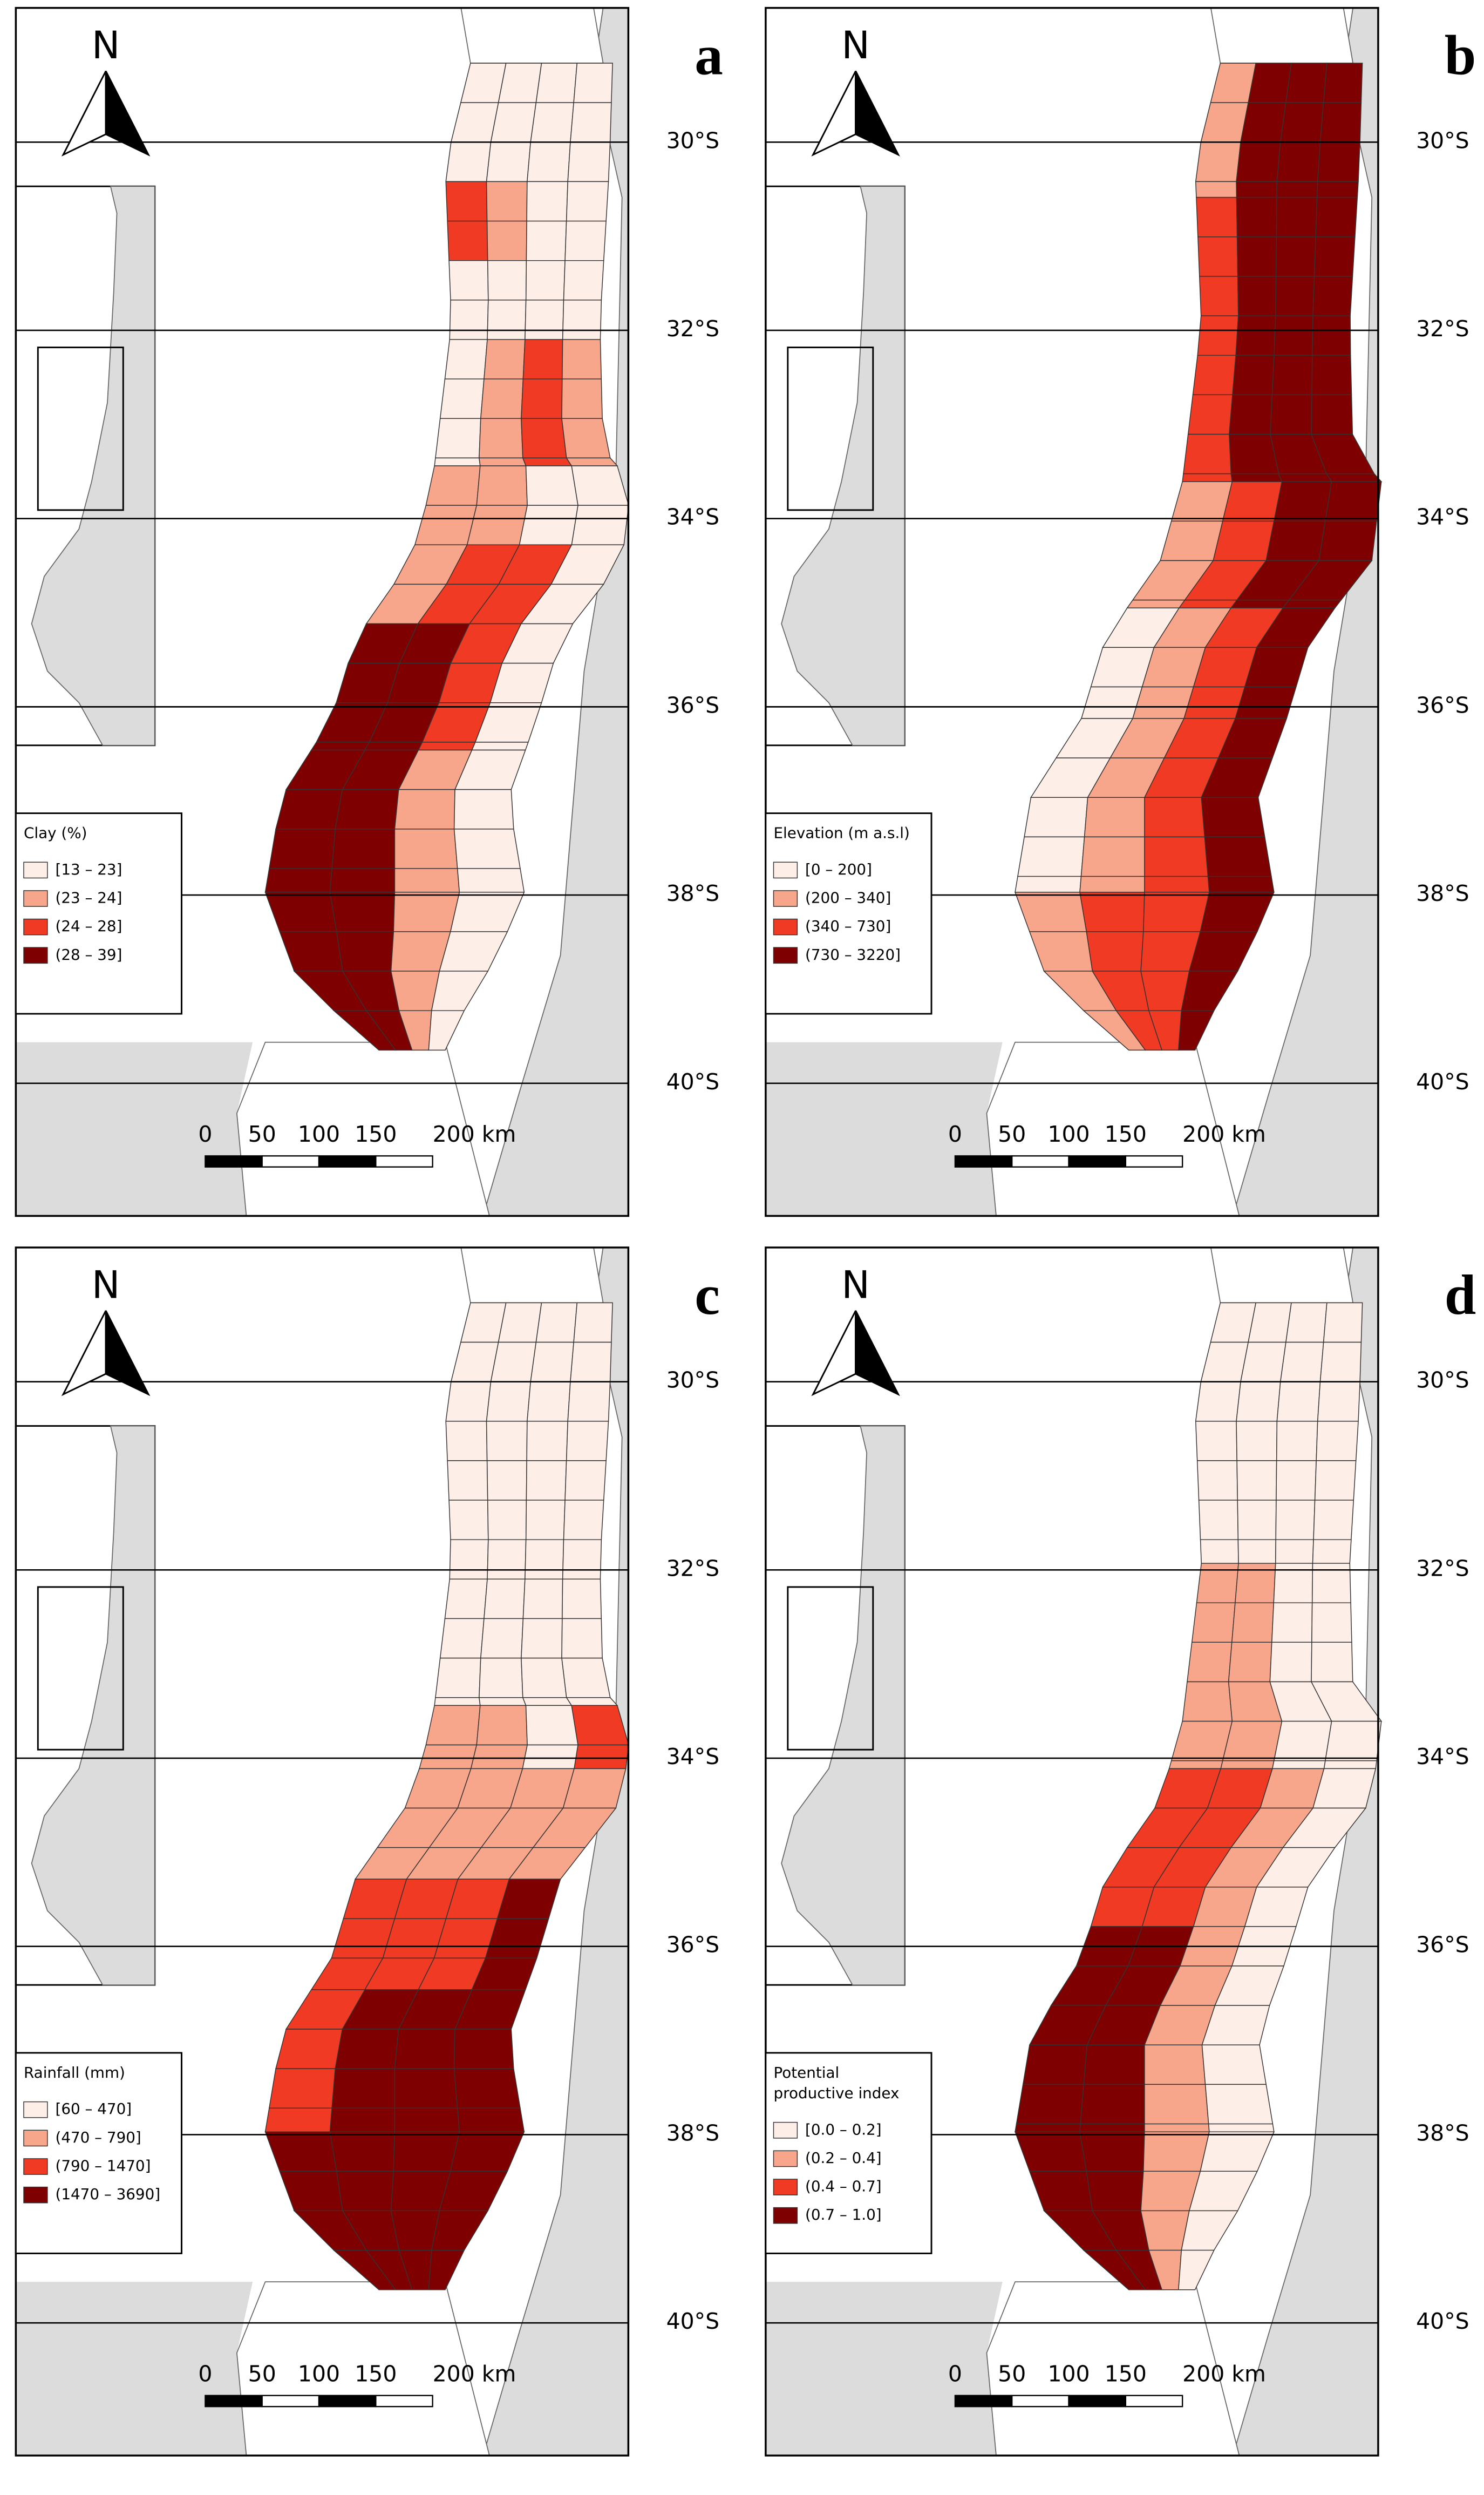  What do you see at coordinates (1012, 1134) in the screenshot?
I see `scale-label: 50` at bounding box center [1012, 1134].